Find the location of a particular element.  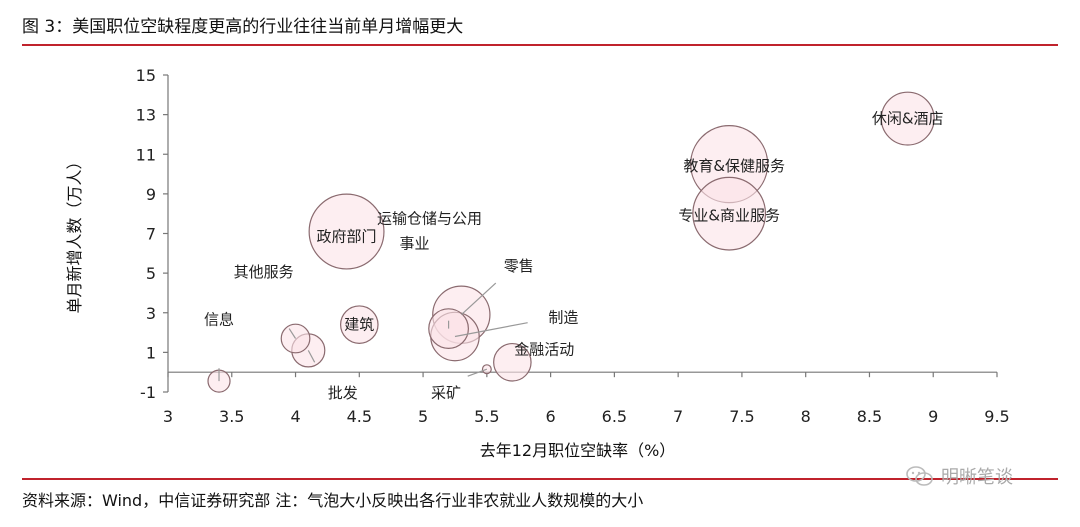

leader-lines is located at coordinates (373, 332).